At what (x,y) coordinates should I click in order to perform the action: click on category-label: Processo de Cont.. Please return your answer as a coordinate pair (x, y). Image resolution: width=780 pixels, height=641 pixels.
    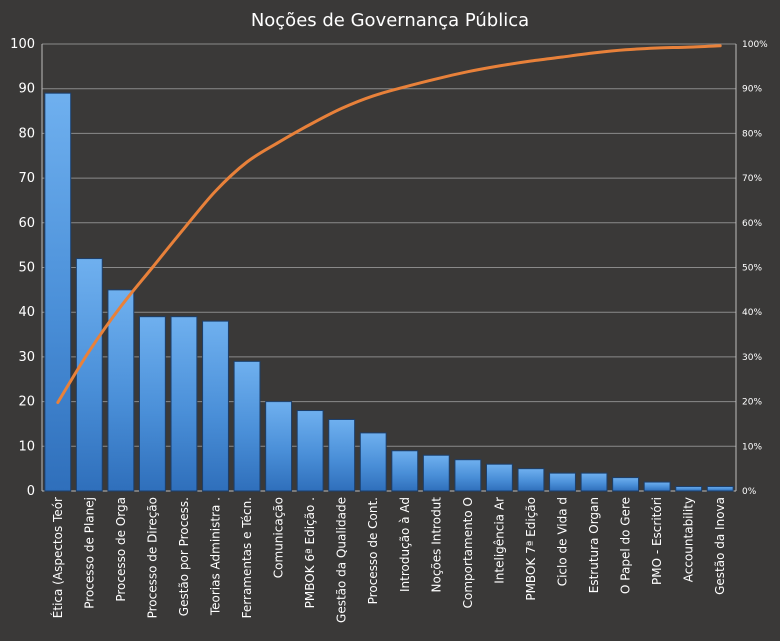
    Looking at the image, I should click on (373, 550).